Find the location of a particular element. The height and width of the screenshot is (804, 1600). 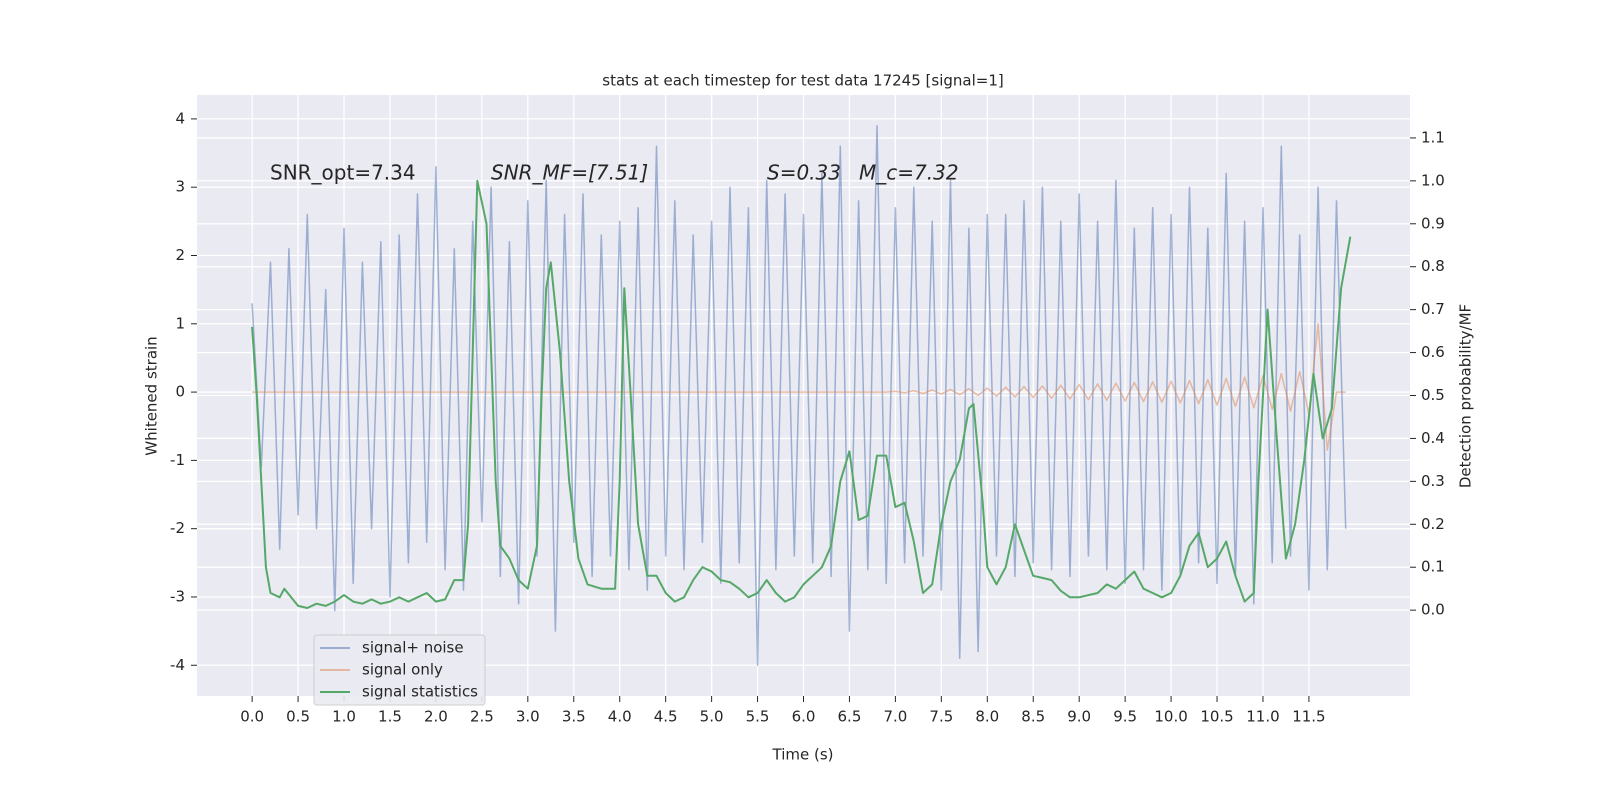

y-tick-label: 0 is located at coordinates (180, 392).